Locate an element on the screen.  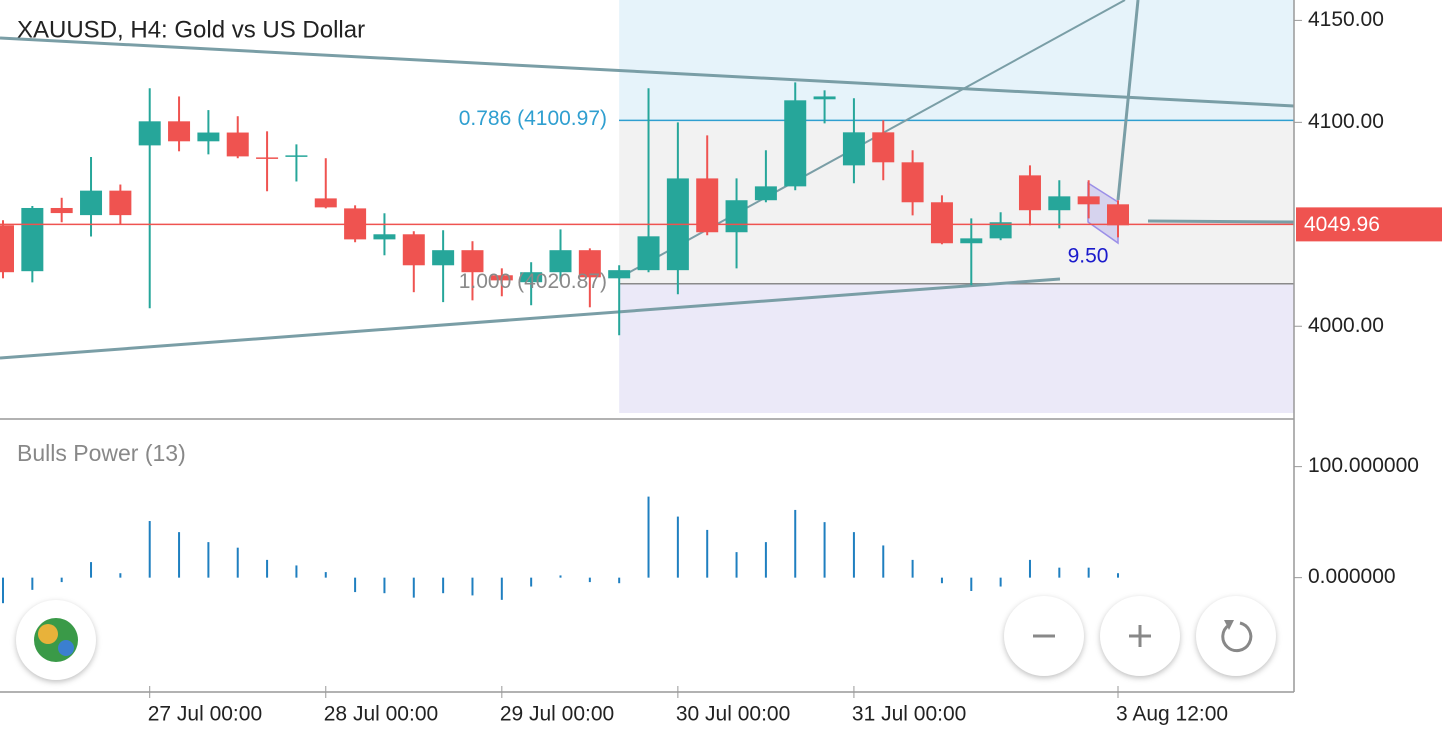
reset-icon is located at coordinates (1237, 637).